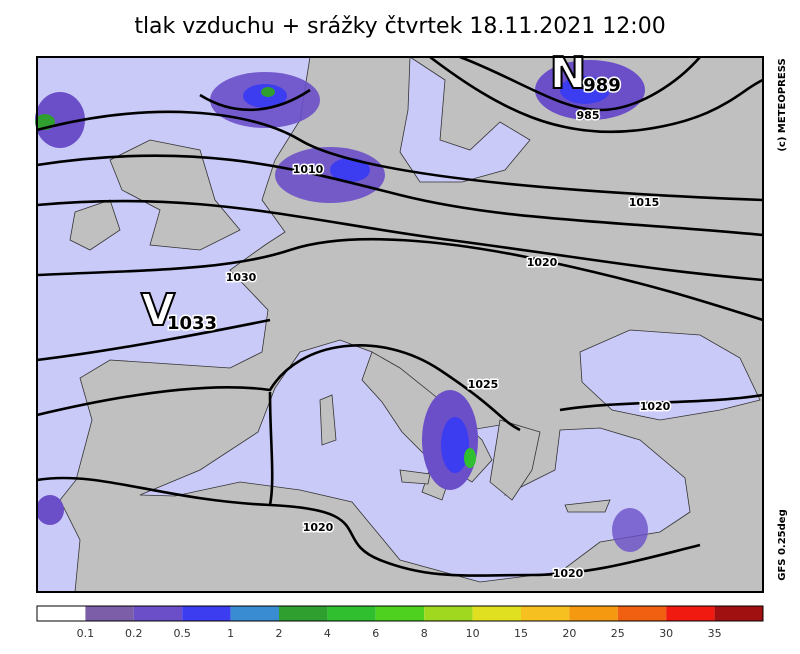  Describe the element at coordinates (192, 323) in the screenshot. I see `center-value: 1033` at that location.